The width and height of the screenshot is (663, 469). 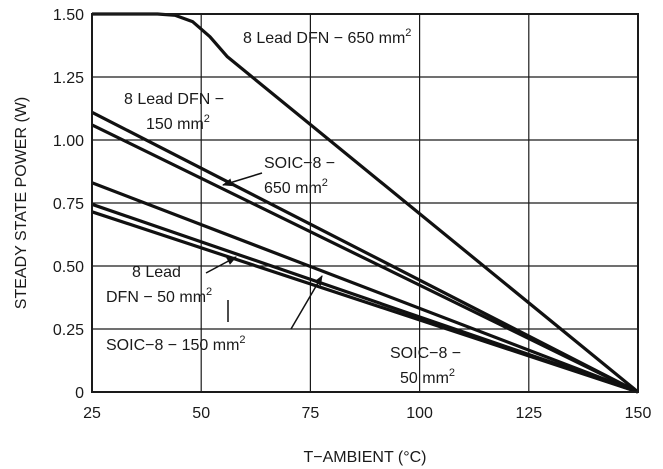 I want to click on annotation-text: 8 Lead DFN −, so click(x=174, y=99).